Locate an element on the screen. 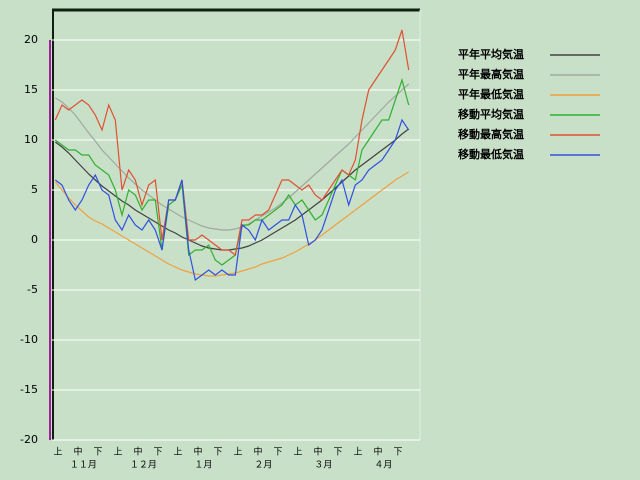  x-group-label: ２月 is located at coordinates (263, 465).